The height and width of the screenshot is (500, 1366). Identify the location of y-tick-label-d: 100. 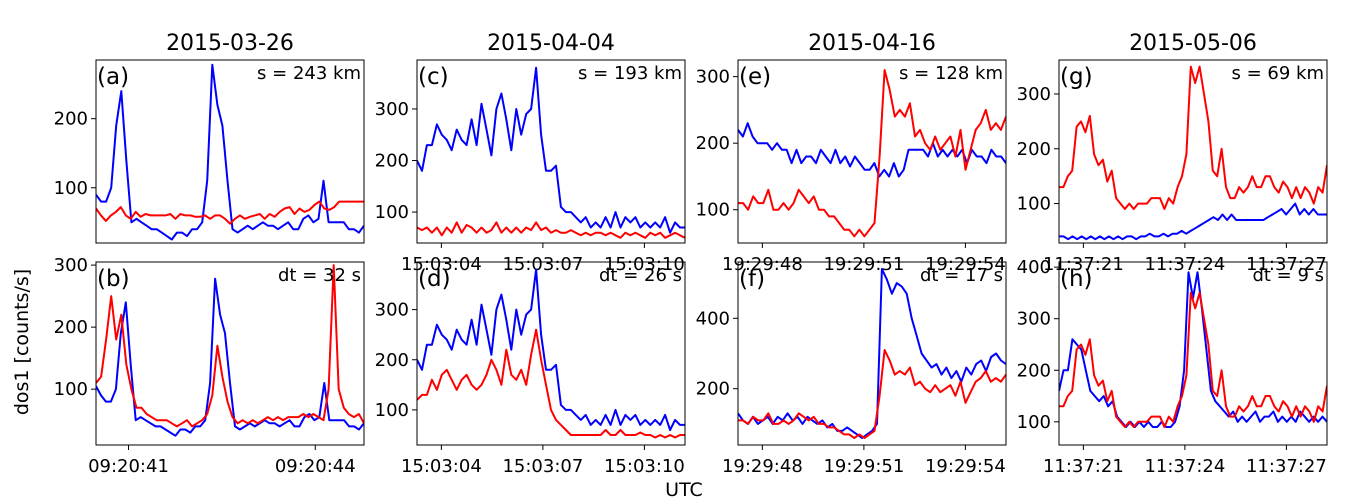
(392, 410).